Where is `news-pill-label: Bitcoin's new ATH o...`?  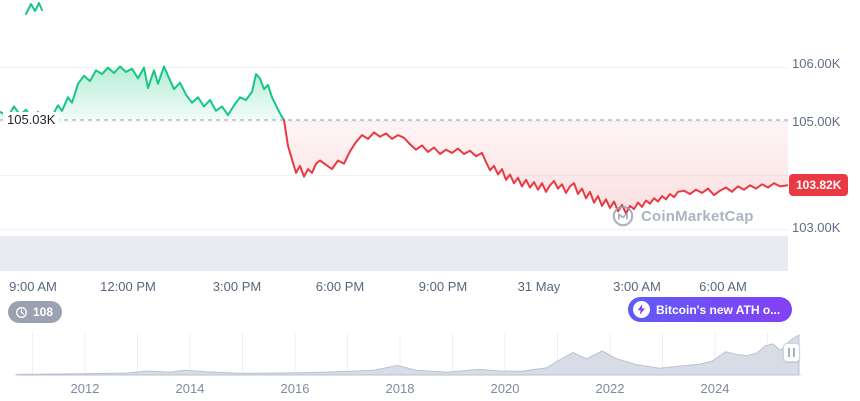
news-pill-label: Bitcoin's new ATH o... is located at coordinates (718, 309).